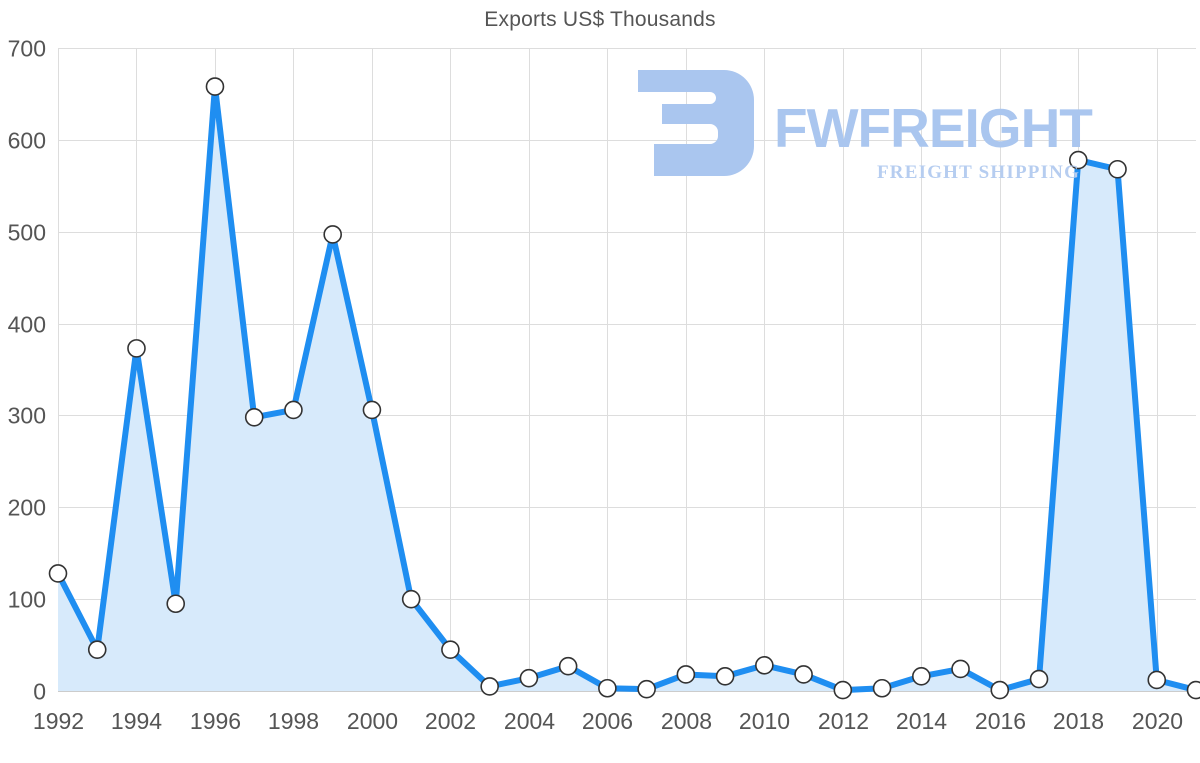 The height and width of the screenshot is (763, 1200). I want to click on y-axis-tick-label: 600, so click(27, 141).